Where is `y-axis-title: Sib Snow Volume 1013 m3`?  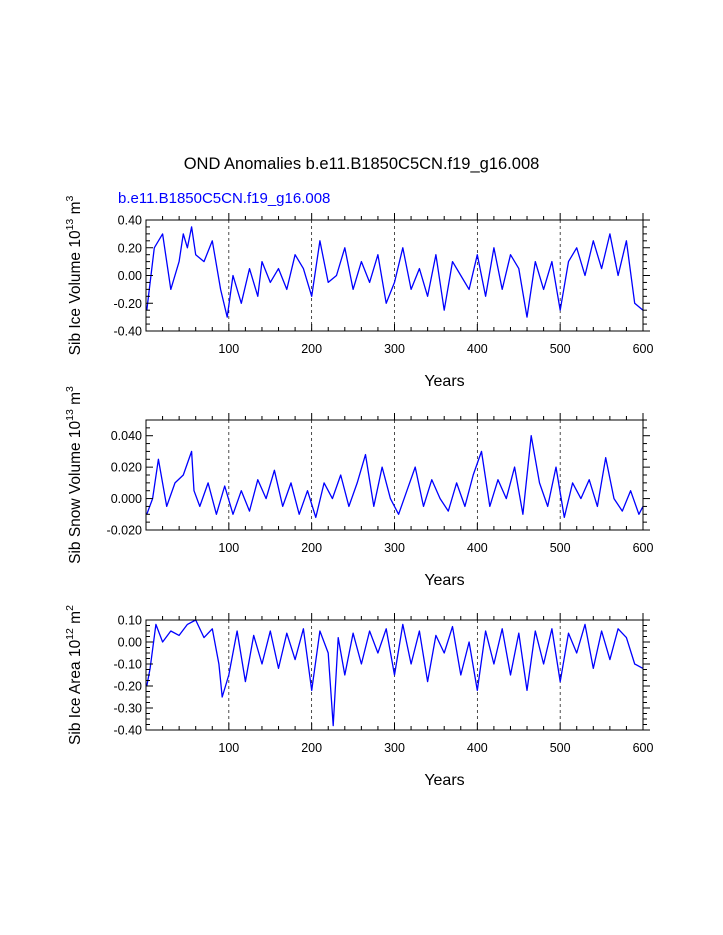 y-axis-title: Sib Snow Volume 1013 m3 is located at coordinates (74, 475).